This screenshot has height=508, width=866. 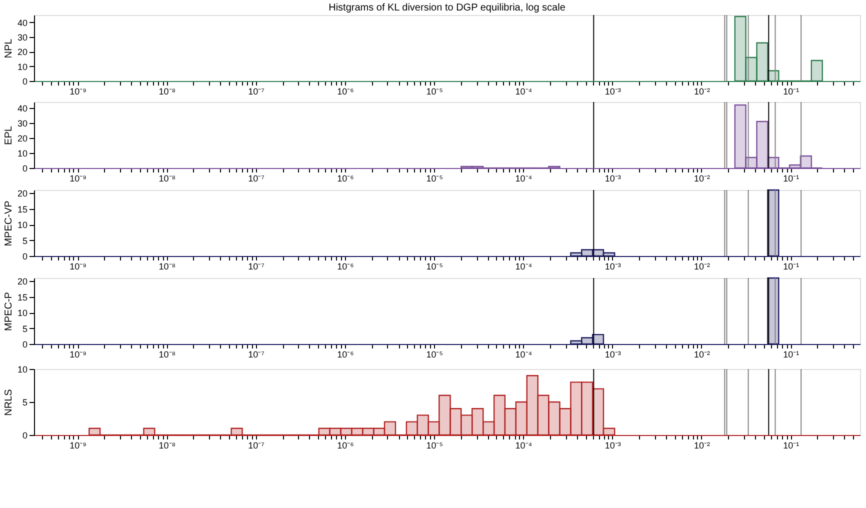 What do you see at coordinates (8, 311) in the screenshot?
I see `y-axis-title: MPEC-P` at bounding box center [8, 311].